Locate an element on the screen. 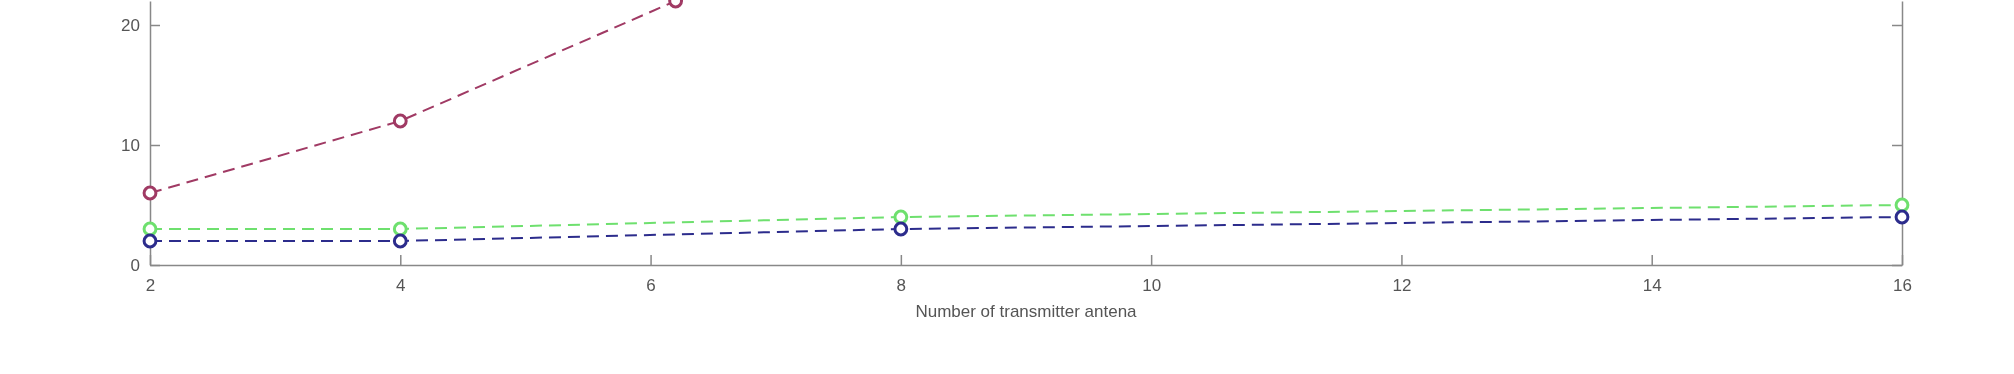  y-tick-label: 10 is located at coordinates (130, 145).